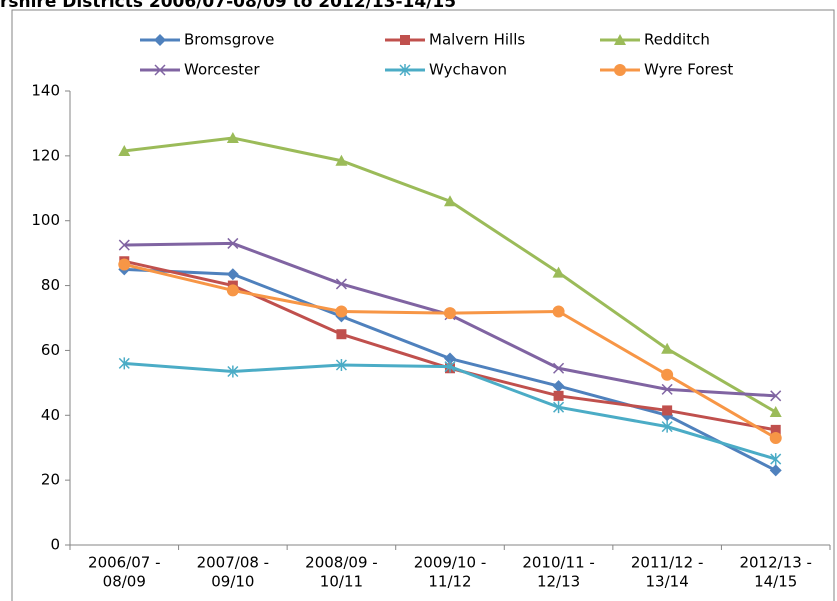 The image size is (837, 601). Describe the element at coordinates (677, 40) in the screenshot. I see `legend-label: Redditch` at that location.